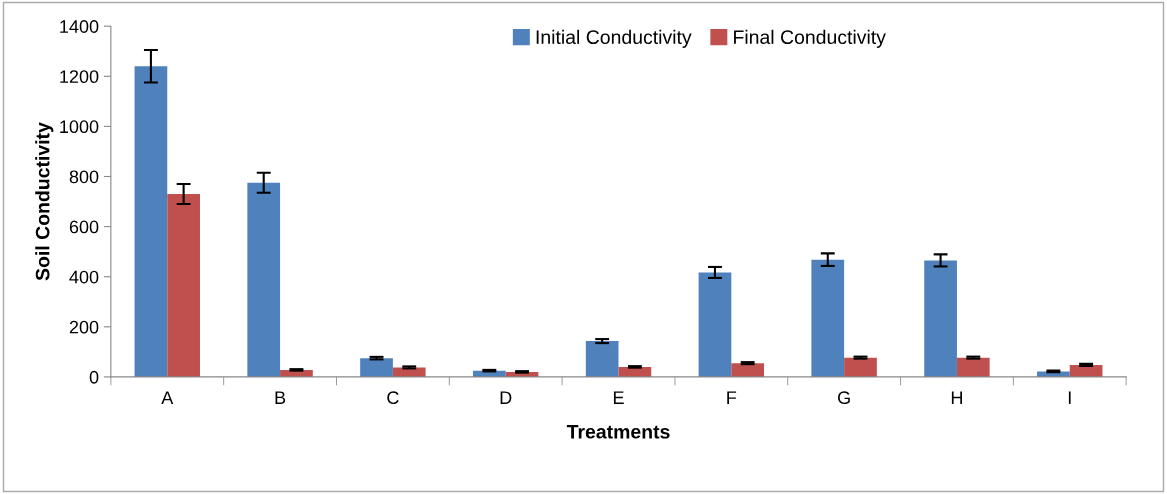  I want to click on y-axis-title: Soil Conductivity, so click(44, 201).